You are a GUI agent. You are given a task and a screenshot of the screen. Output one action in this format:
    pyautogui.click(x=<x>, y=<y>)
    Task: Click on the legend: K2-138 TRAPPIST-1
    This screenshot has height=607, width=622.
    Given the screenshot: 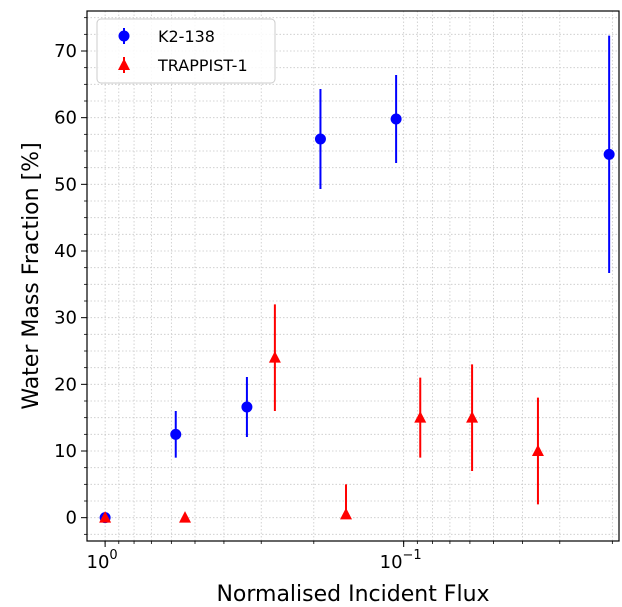 What is the action you would take?
    pyautogui.click(x=186, y=51)
    